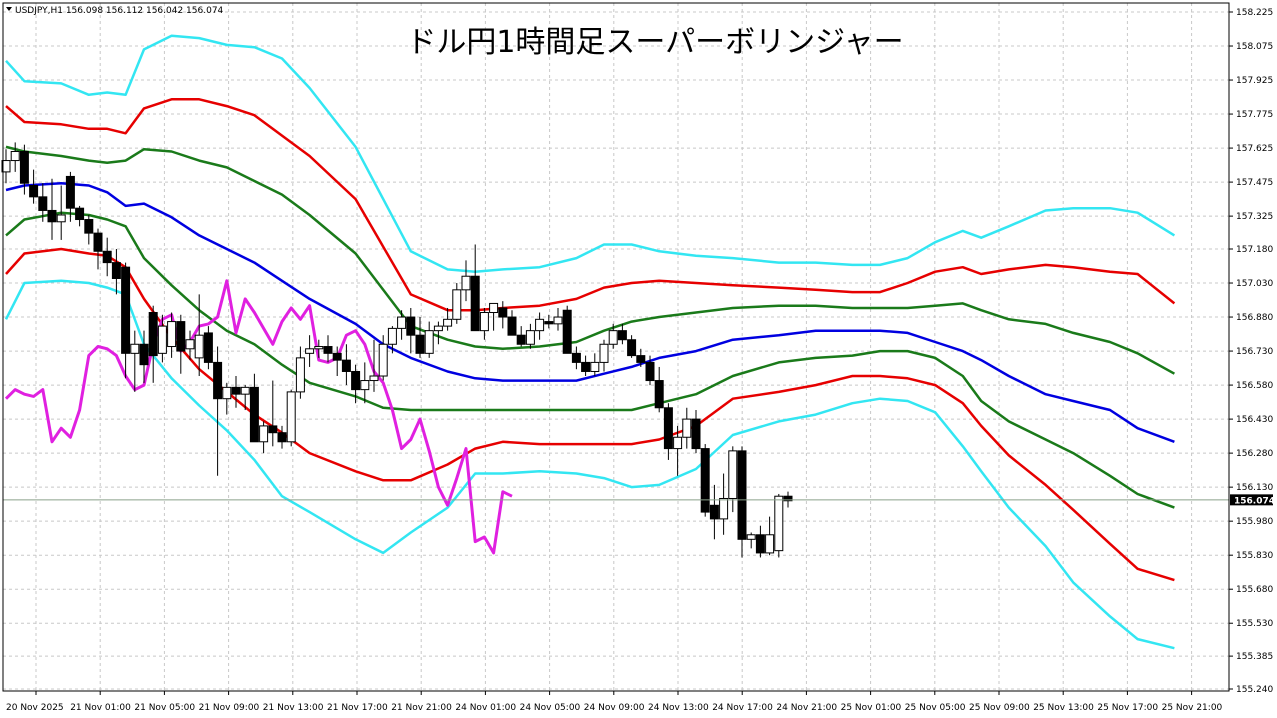  I want to click on x-tick-label: 24 Nov 05:00, so click(550, 708).